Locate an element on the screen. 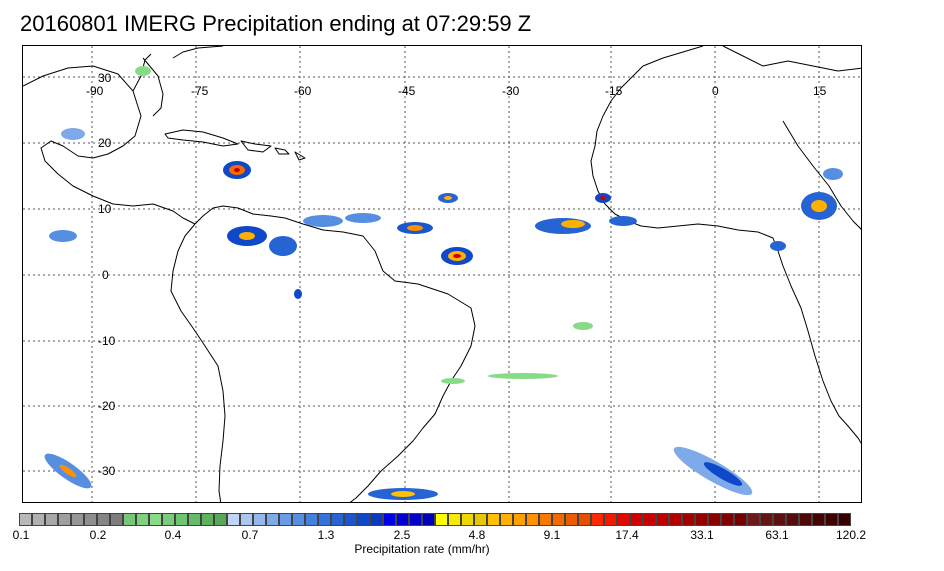 The image size is (944, 571). colorbar-units: Precipitation rate (mm/hr) is located at coordinates (472, 549).